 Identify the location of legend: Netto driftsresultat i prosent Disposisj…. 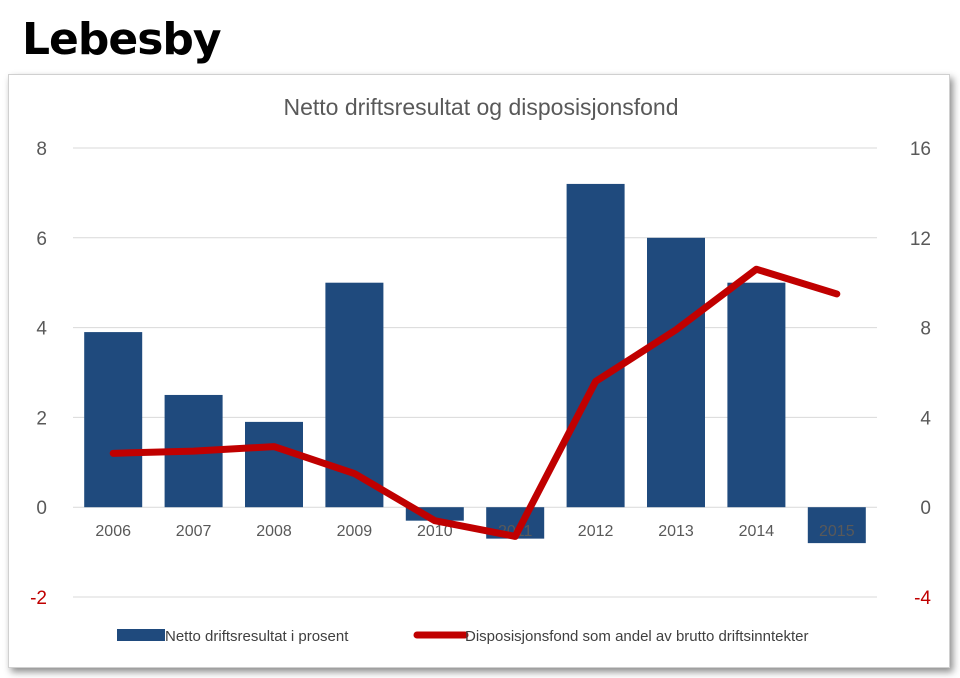
(463, 636).